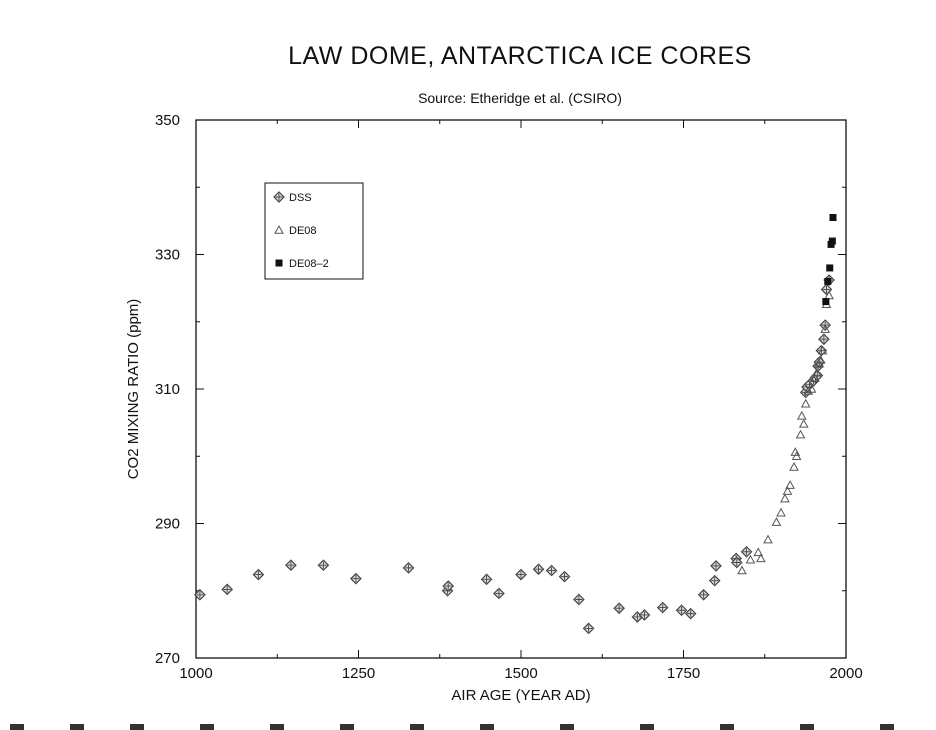 The image size is (936, 730). What do you see at coordinates (683, 673) in the screenshot?
I see `x-tick-label: 1750` at bounding box center [683, 673].